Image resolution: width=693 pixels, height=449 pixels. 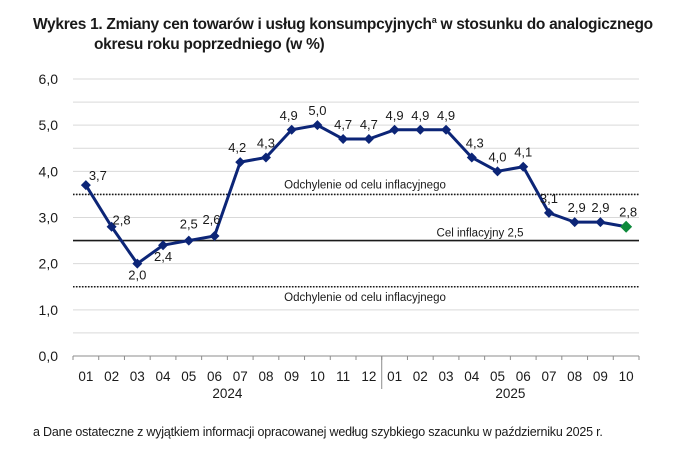 I want to click on y-tick-label: 3,0, so click(x=49, y=218).